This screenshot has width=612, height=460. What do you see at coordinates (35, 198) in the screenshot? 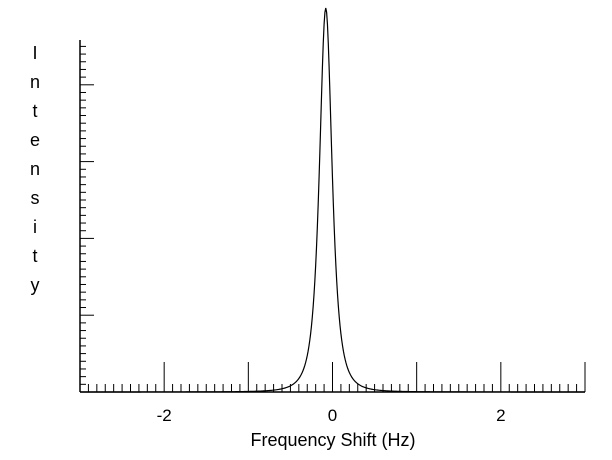
I see `y-axis-label-letter: s` at bounding box center [35, 198].